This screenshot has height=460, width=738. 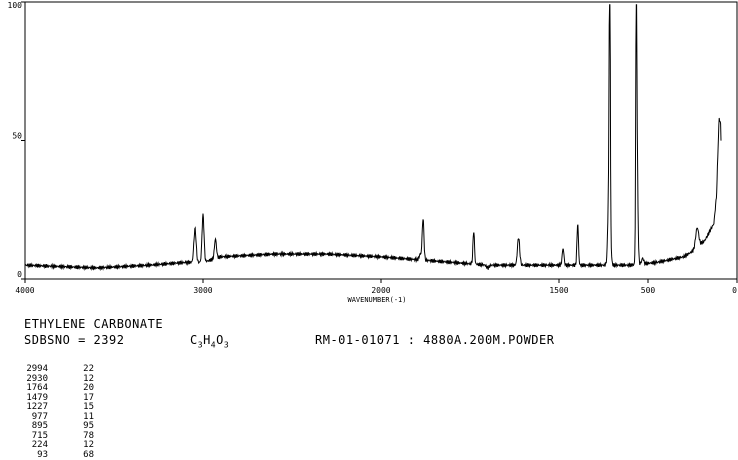 I want to click on x-axis-ticks: 4000 3000 2000 1500 500 0, so click(x=376, y=287).